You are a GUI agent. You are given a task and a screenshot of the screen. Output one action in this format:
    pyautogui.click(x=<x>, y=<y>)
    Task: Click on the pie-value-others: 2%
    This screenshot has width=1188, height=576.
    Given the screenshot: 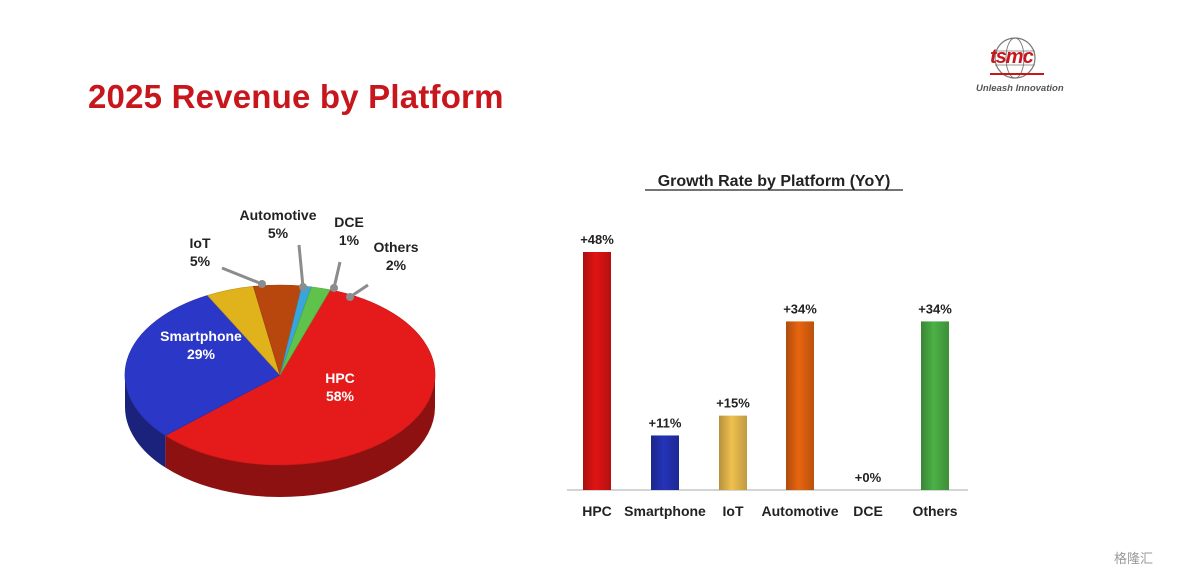 What is the action you would take?
    pyautogui.click(x=396, y=265)
    